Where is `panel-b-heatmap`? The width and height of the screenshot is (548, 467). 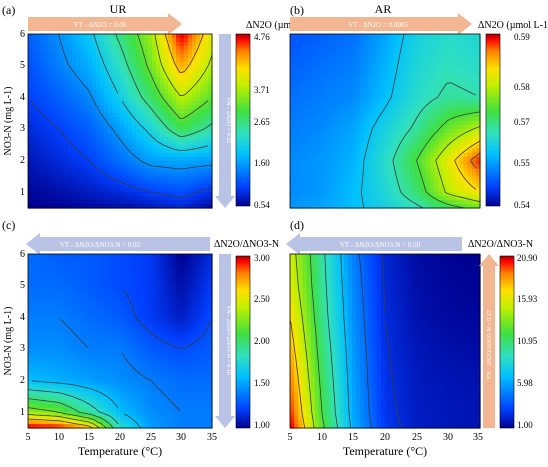 panel-b-heatmap is located at coordinates (385, 121).